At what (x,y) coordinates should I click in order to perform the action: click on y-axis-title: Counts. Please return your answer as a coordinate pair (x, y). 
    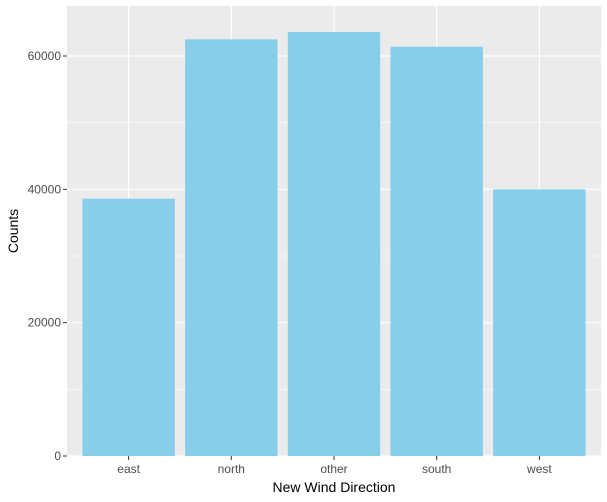
    Looking at the image, I should click on (13, 231).